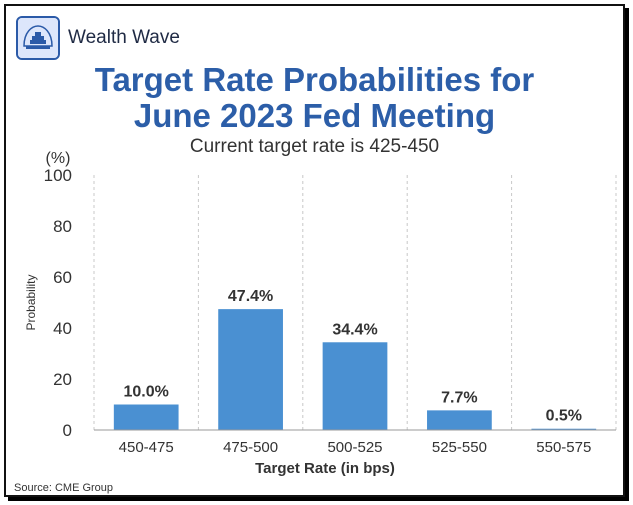  Describe the element at coordinates (38, 38) in the screenshot. I see `wealth-wave-logo-icon` at that location.